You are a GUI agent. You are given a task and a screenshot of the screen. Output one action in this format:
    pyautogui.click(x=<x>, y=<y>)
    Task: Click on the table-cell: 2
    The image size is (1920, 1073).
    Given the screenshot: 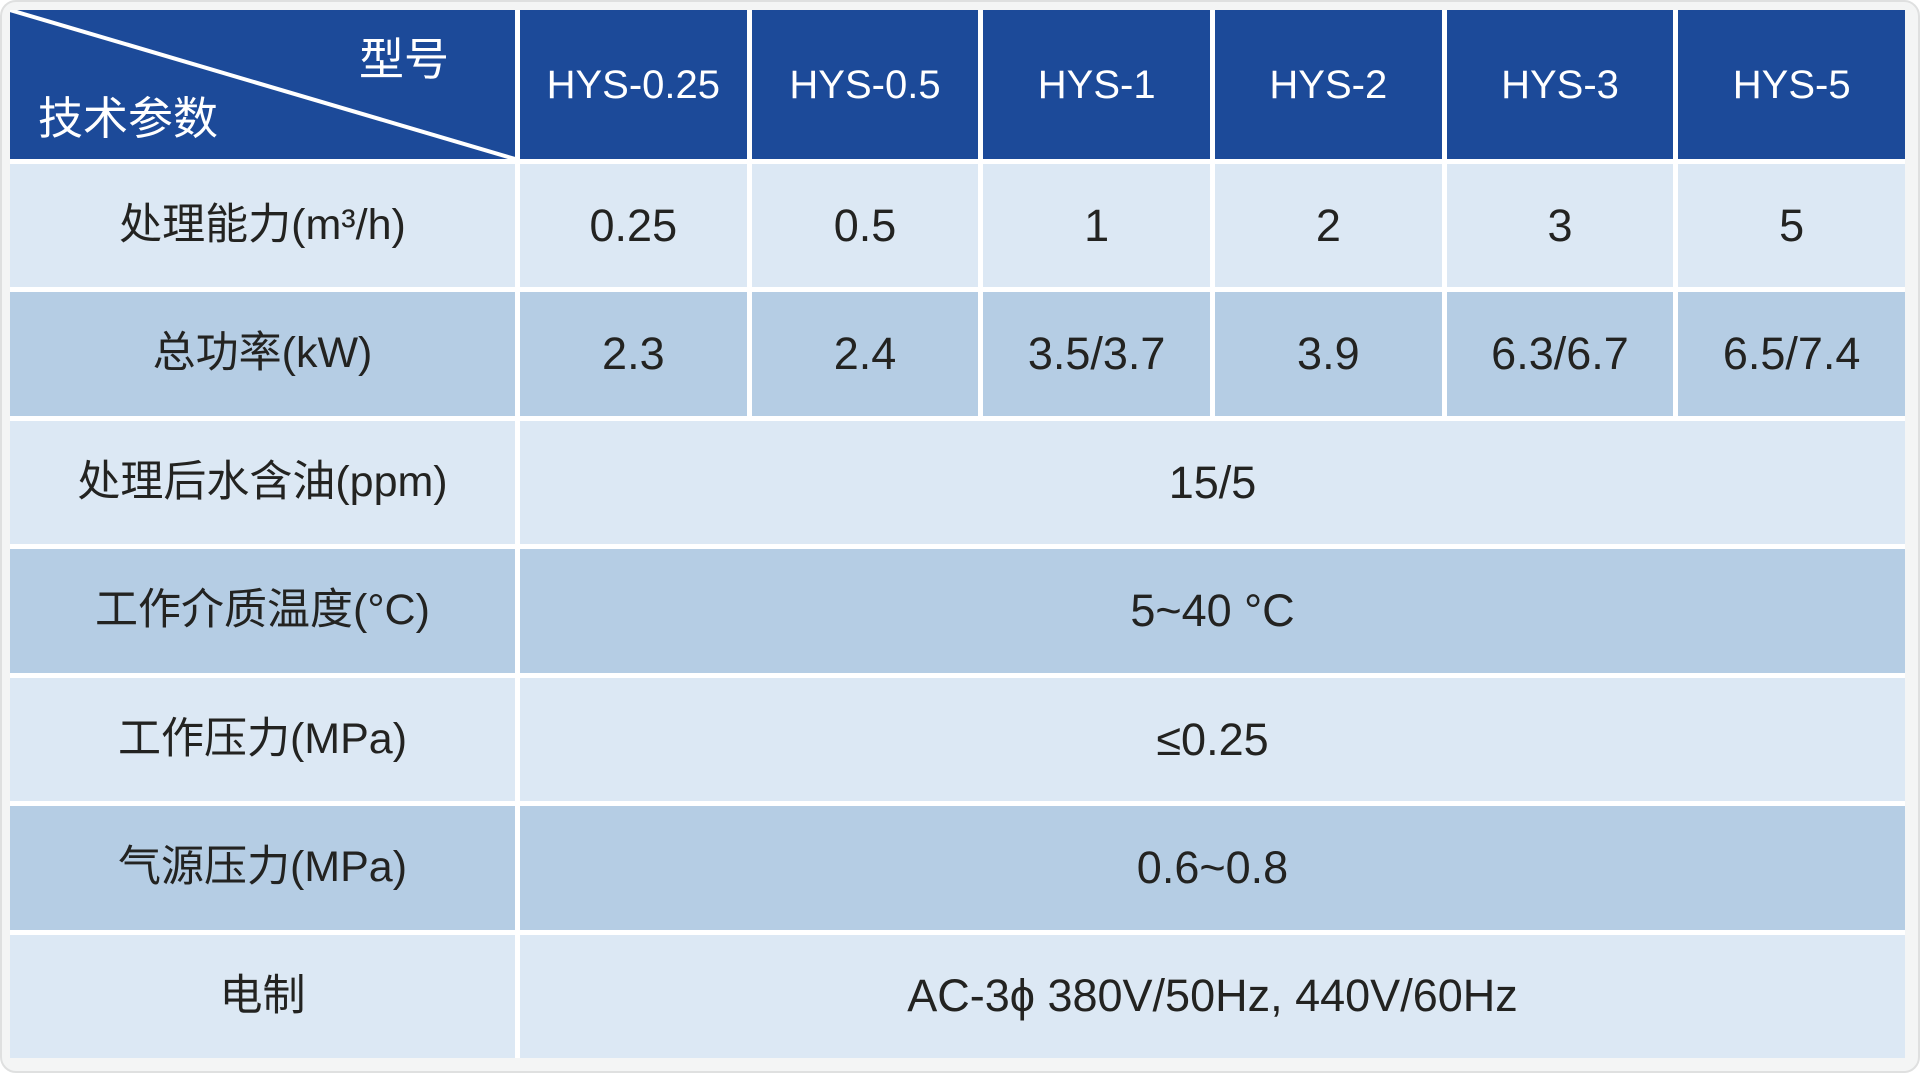 What is the action you would take?
    pyautogui.click(x=1328, y=226)
    